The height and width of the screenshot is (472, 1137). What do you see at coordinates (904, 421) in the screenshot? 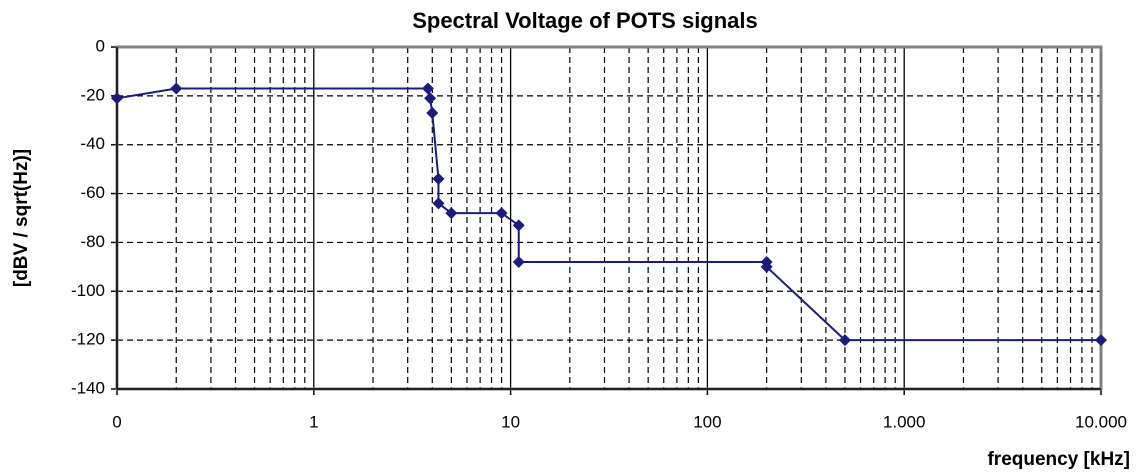
I see `x-tick-label: 1.000` at bounding box center [904, 421].